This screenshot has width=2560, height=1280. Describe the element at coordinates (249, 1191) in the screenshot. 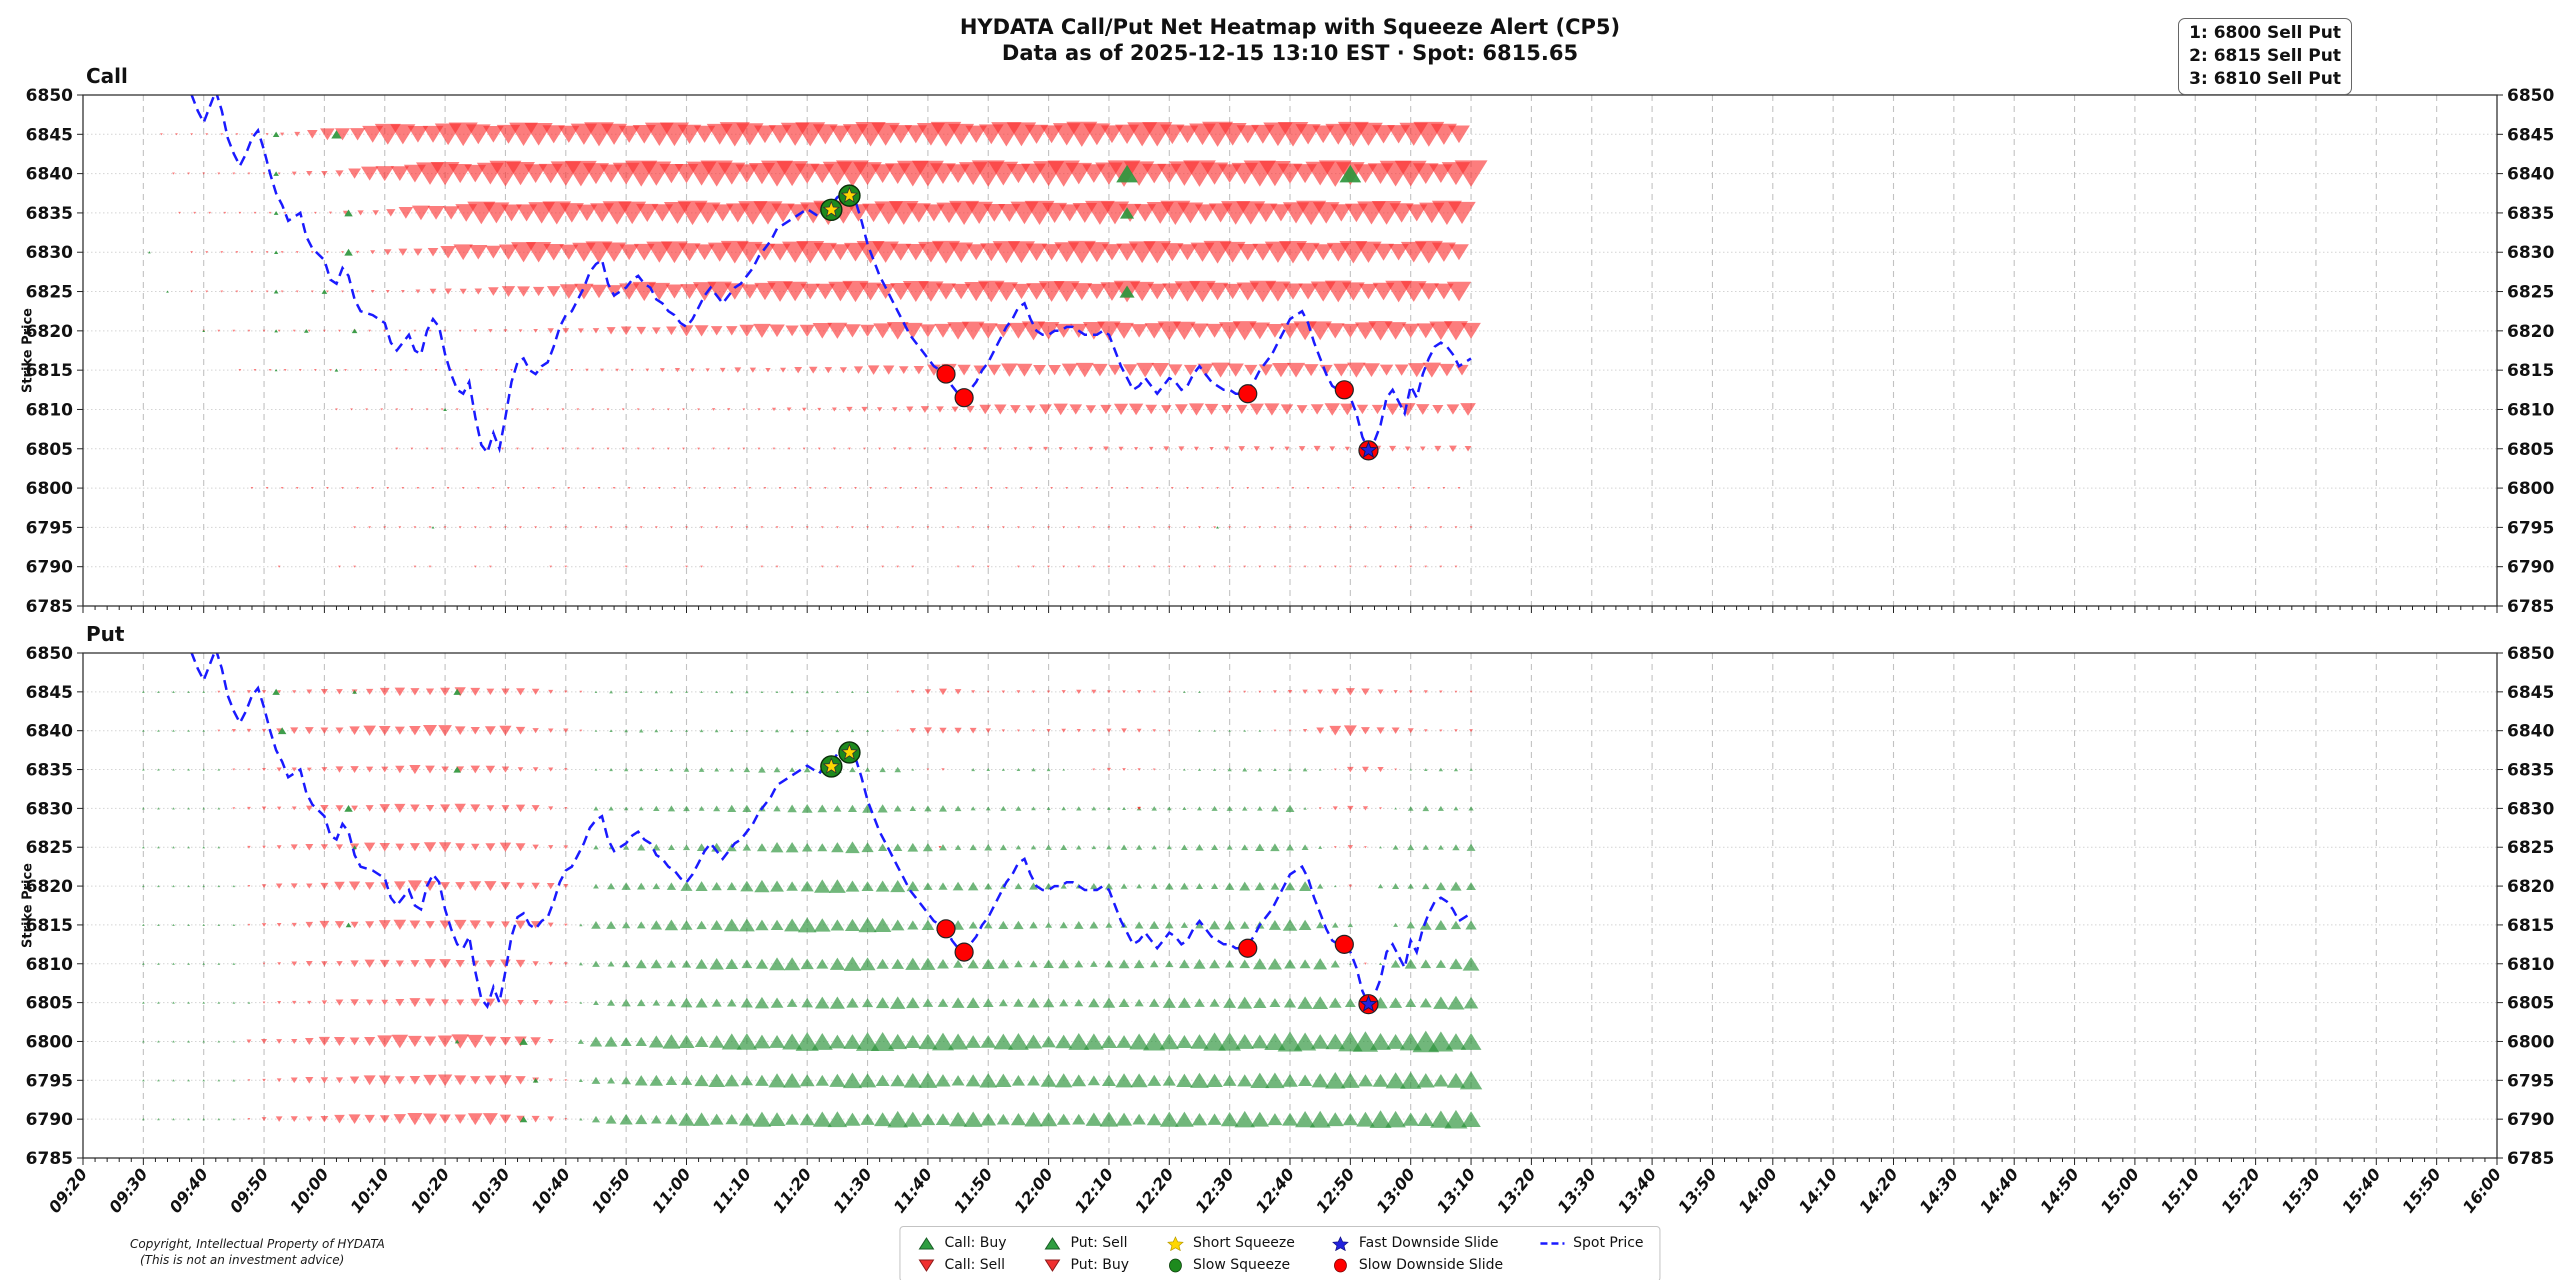

I see `svg-text: 09:50` at that location.